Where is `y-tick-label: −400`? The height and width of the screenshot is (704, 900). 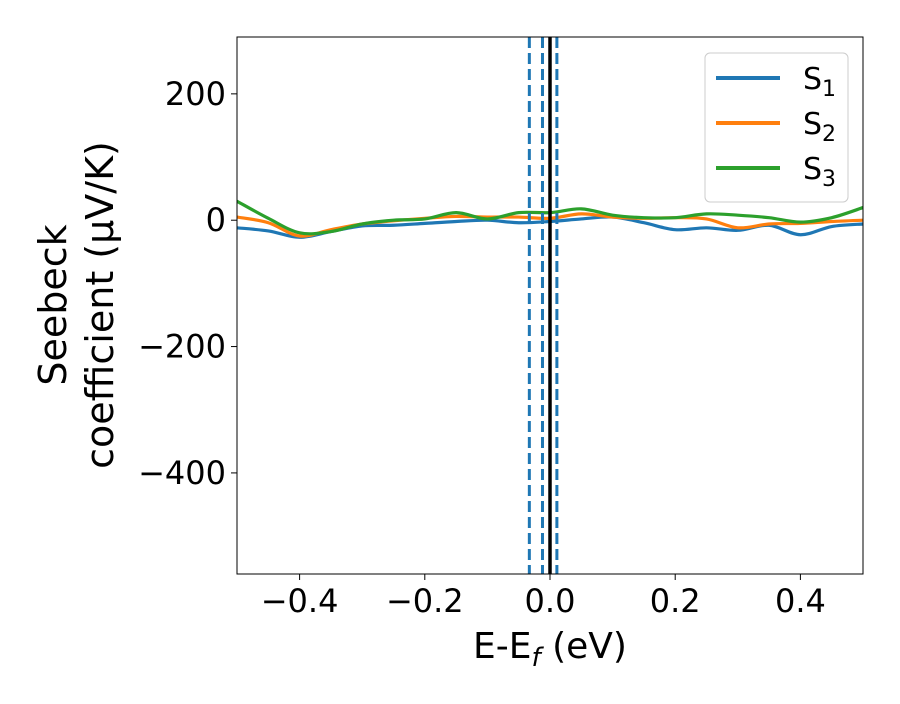
y-tick-label: −400 is located at coordinates (182, 473).